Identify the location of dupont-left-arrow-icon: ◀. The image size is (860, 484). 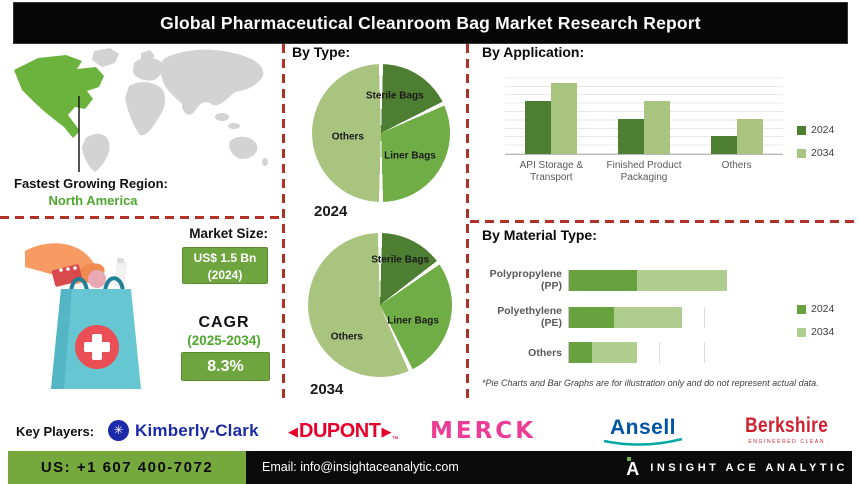
(293, 431).